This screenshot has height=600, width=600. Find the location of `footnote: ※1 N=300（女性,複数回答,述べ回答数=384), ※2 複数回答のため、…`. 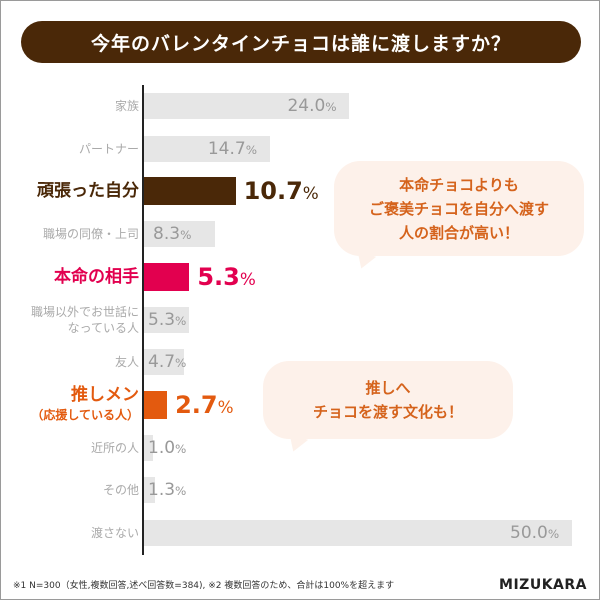

footnote: ※1 N=300（女性,複数回答,述べ回答数=384), ※2 複数回答のため、… is located at coordinates (204, 586).